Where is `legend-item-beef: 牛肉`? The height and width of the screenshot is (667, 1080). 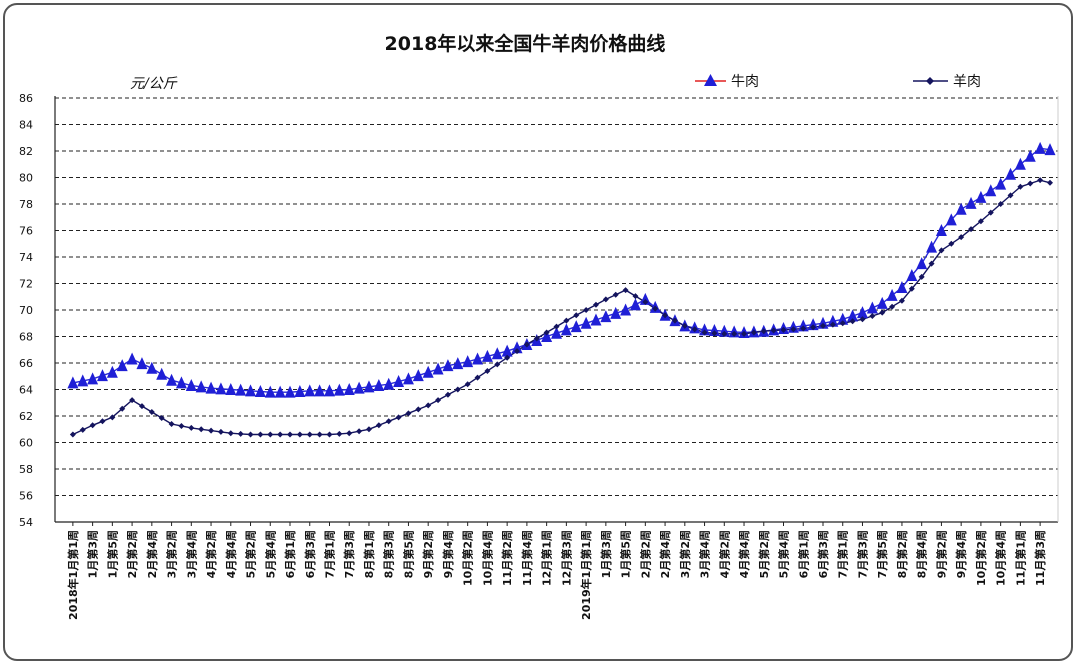 legend-item-beef: 牛肉 is located at coordinates (727, 82).